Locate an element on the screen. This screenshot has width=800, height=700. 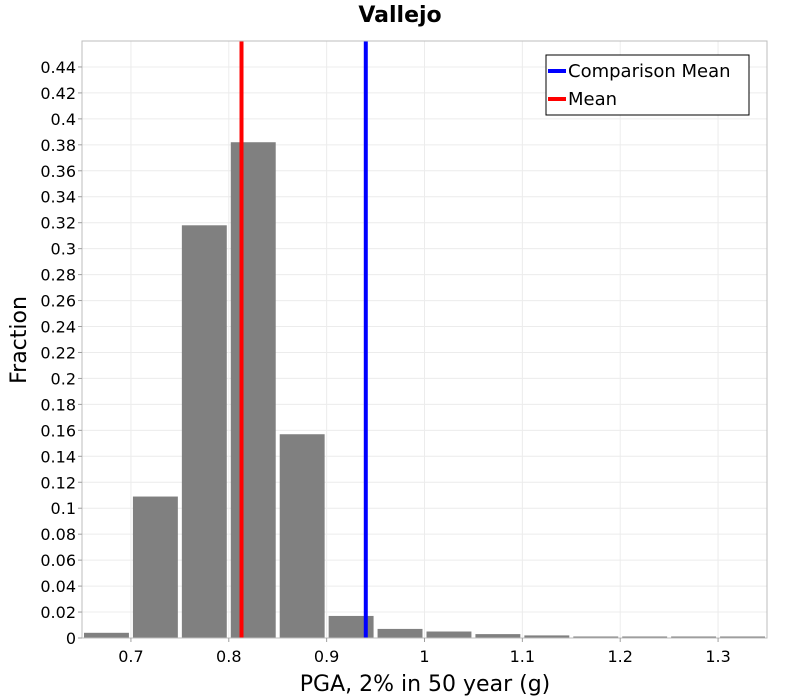
x-tick-label: 1.1 is located at coordinates (522, 656).